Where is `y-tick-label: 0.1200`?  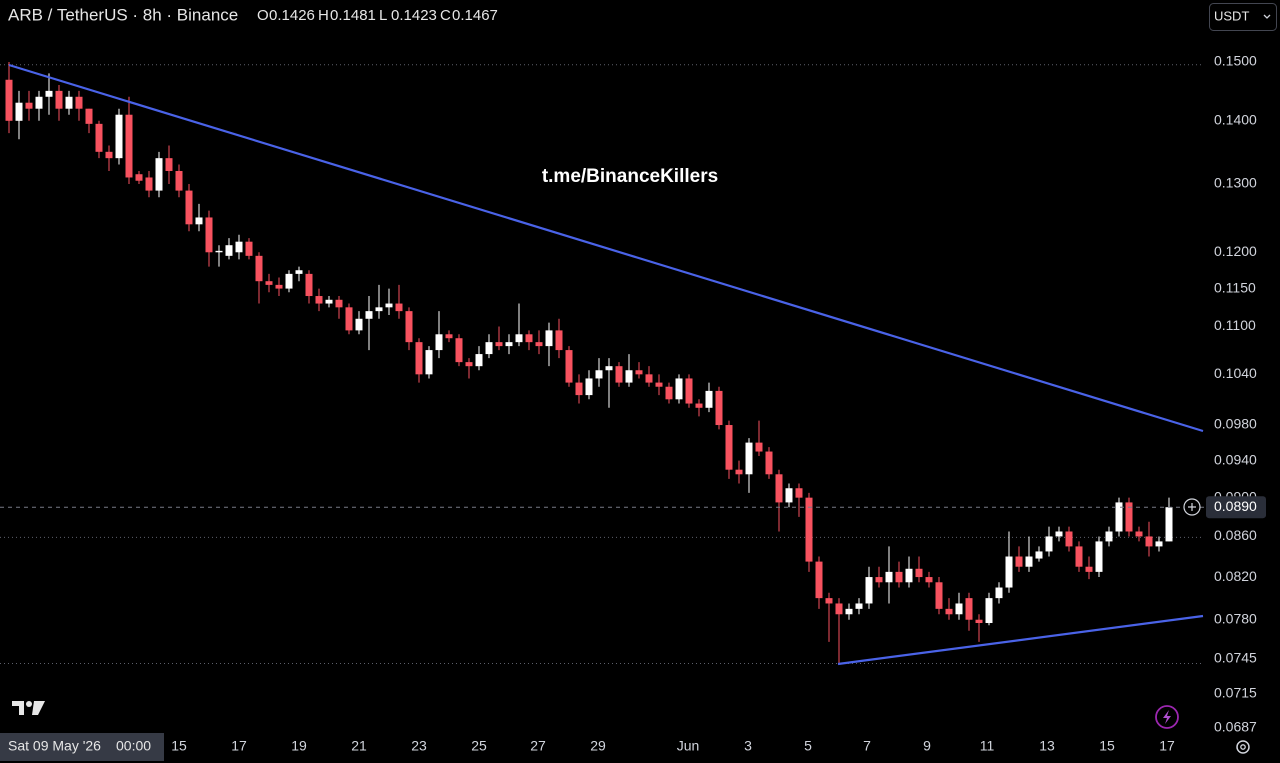 y-tick-label: 0.1200 is located at coordinates (1235, 251).